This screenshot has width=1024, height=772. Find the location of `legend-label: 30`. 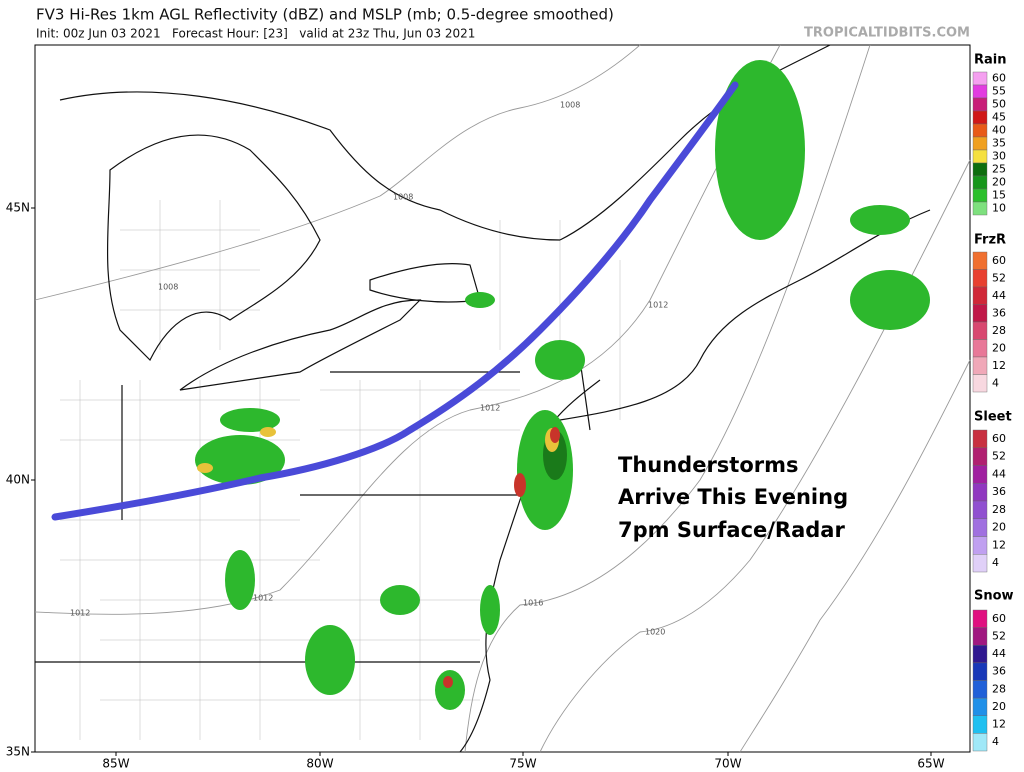

legend-label: 30 is located at coordinates (999, 156).